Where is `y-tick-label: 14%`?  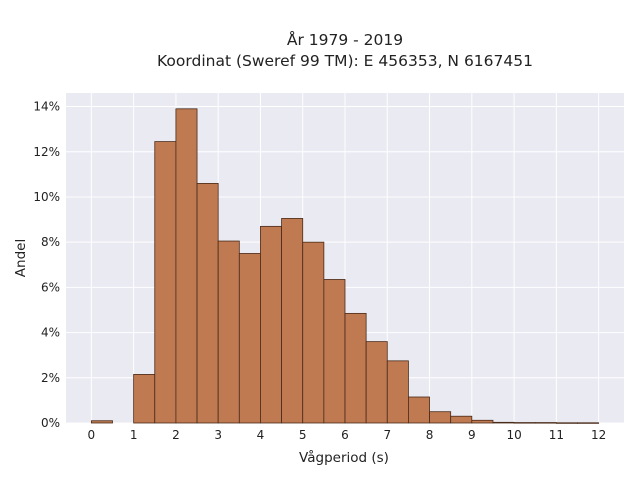
y-tick-label: 14% is located at coordinates (46, 107).